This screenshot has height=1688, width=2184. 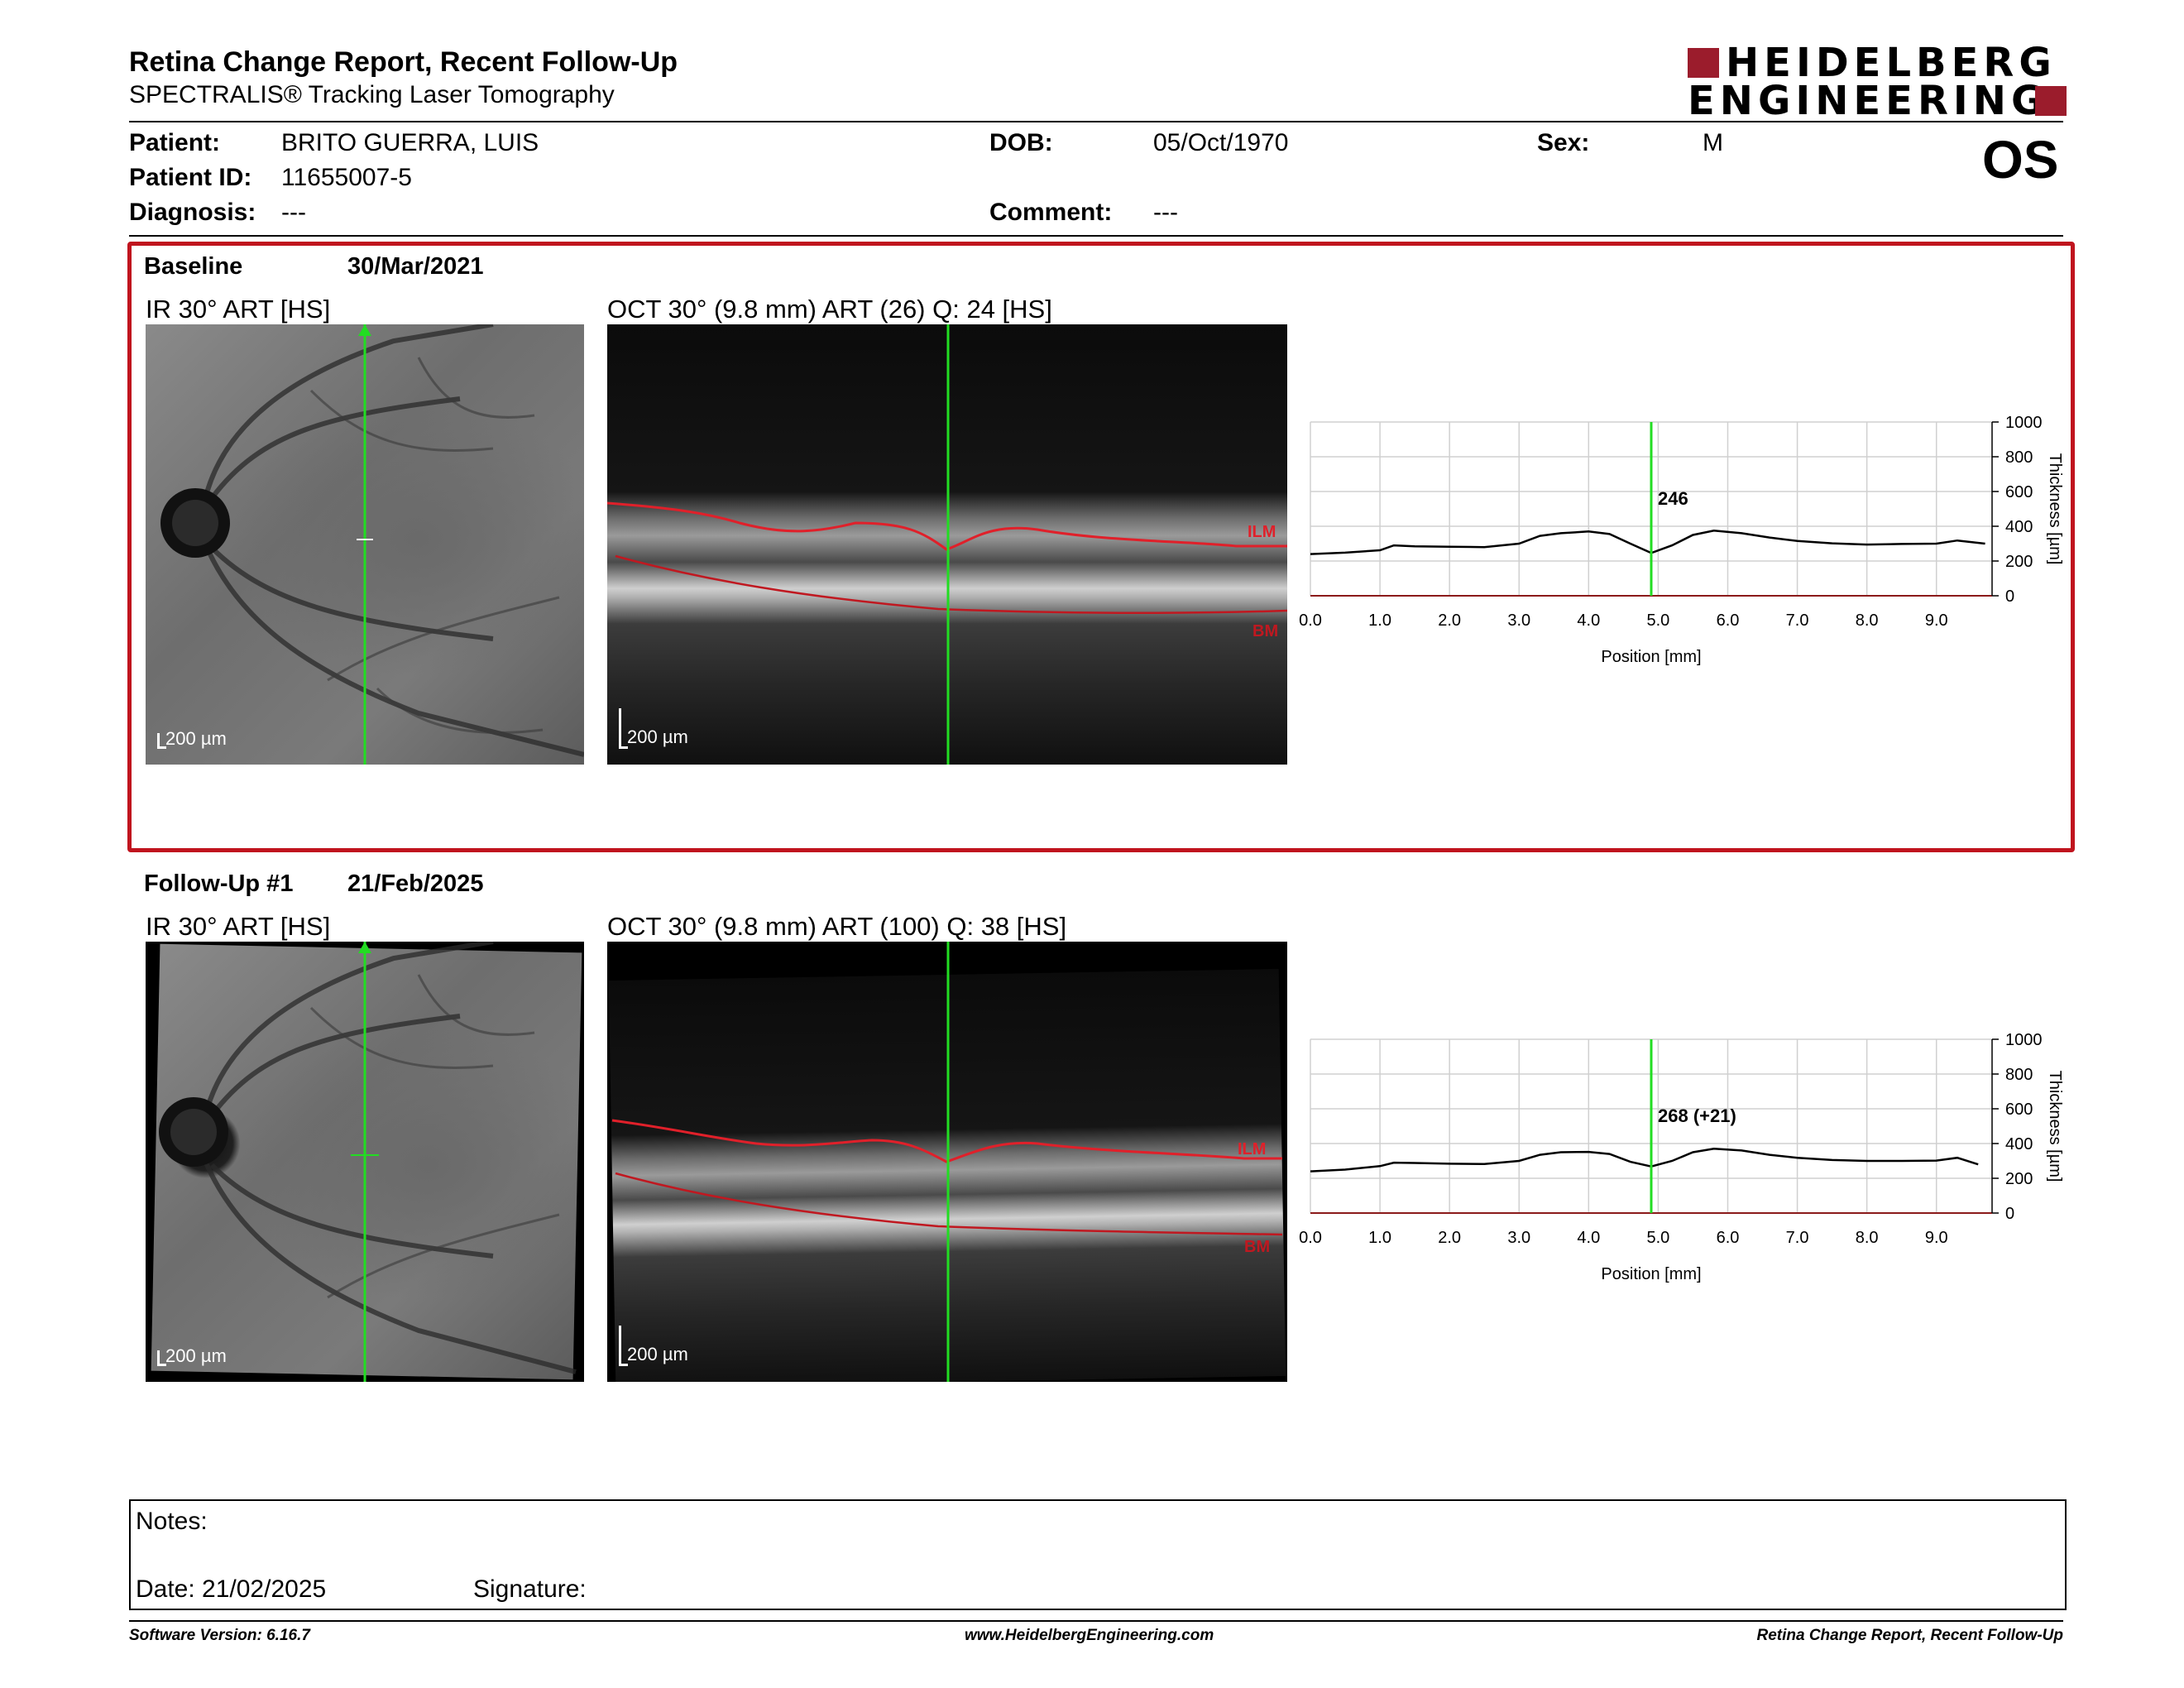 What do you see at coordinates (657, 1354) in the screenshot?
I see `followup-oct-scale: 200 µm` at bounding box center [657, 1354].